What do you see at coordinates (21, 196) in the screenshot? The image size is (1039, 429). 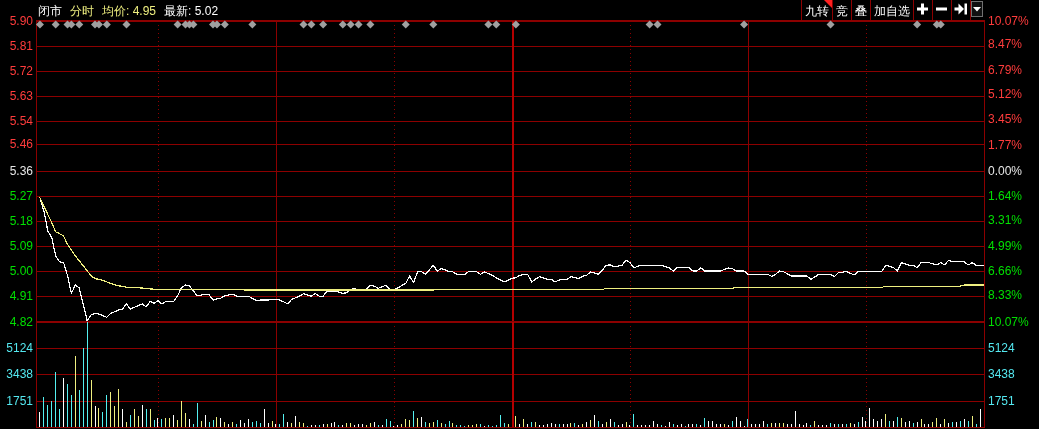 I see `y-tick-label: 5.27` at bounding box center [21, 196].